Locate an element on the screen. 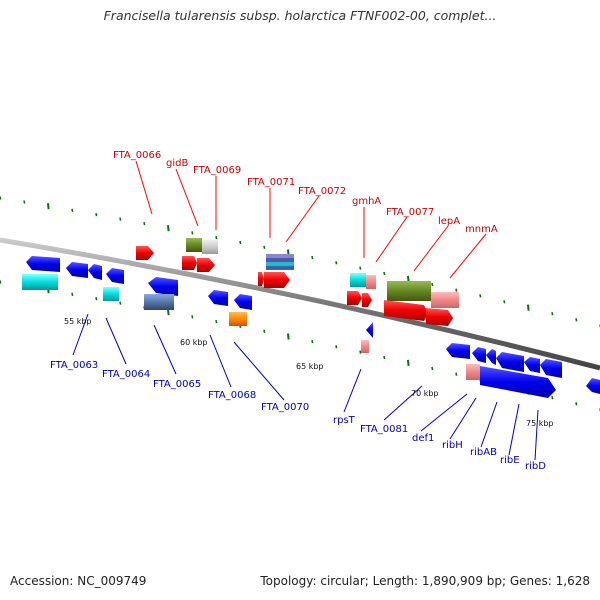 Image resolution: width=600 pixels, height=600 pixels. scale-label-65: 65 kbp is located at coordinates (310, 366).